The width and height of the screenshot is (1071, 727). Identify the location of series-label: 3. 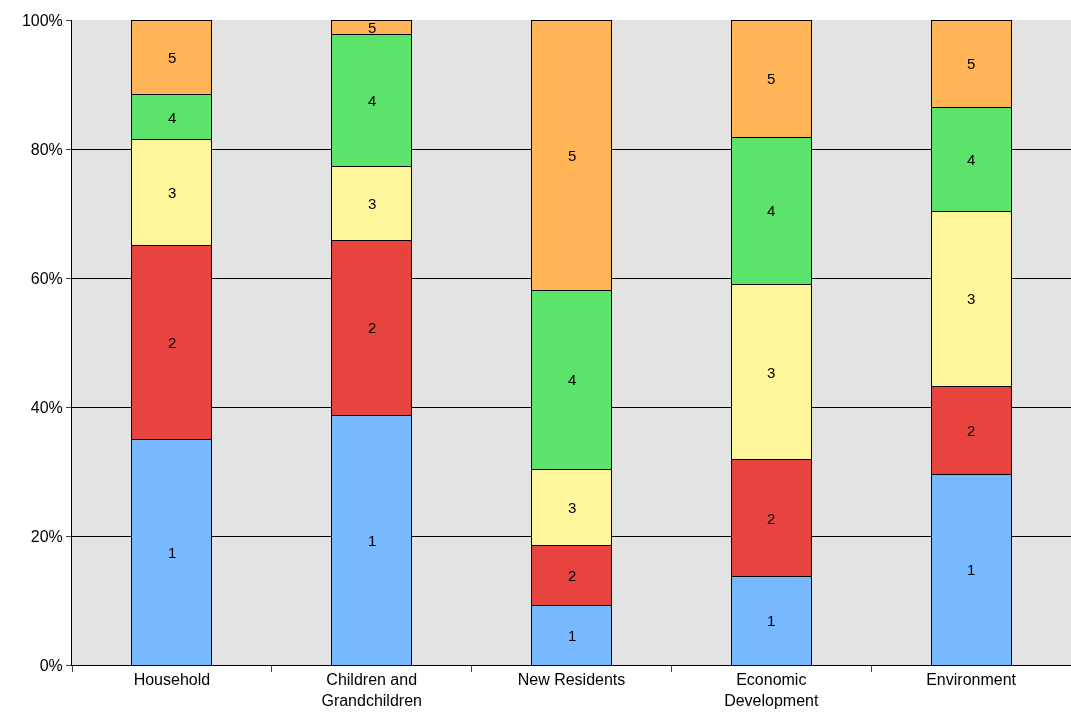
(372, 203).